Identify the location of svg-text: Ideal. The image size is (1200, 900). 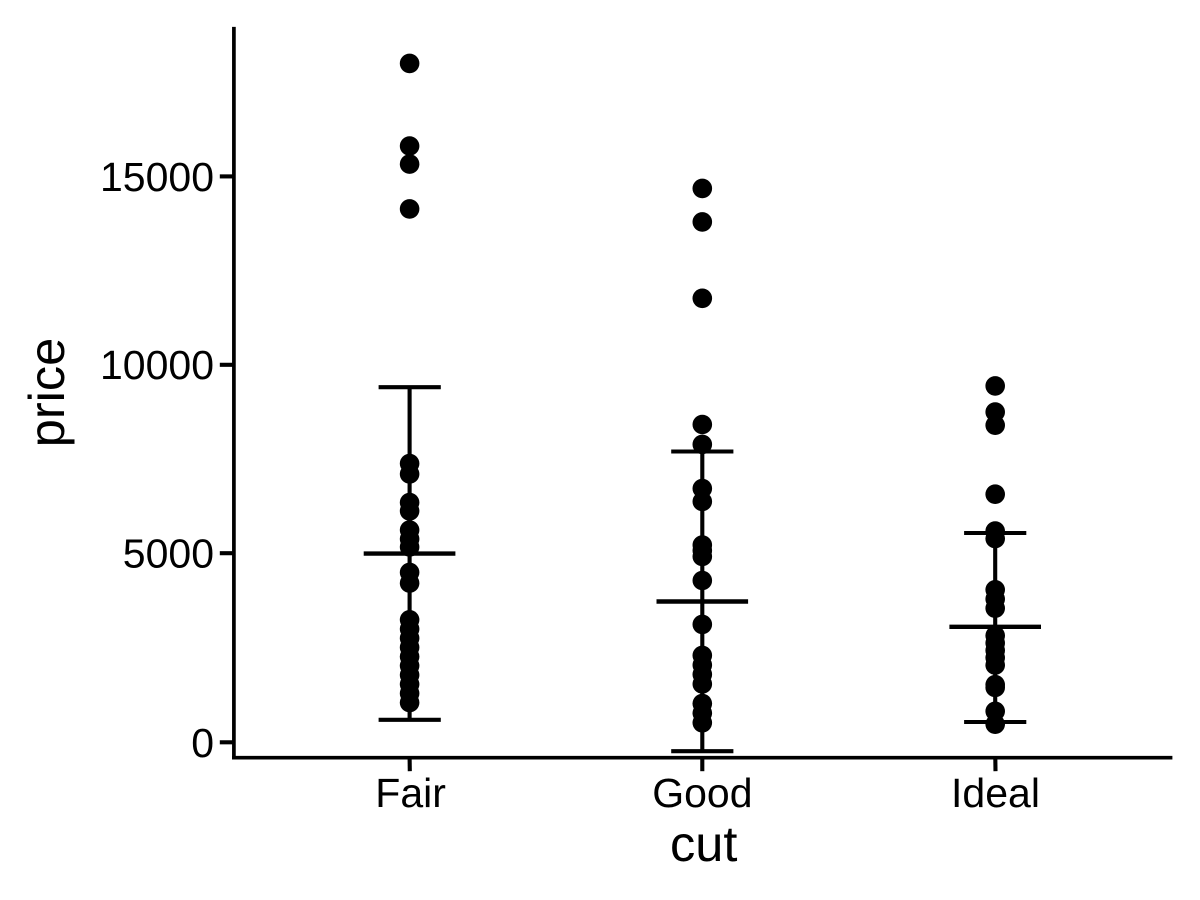
(995, 793).